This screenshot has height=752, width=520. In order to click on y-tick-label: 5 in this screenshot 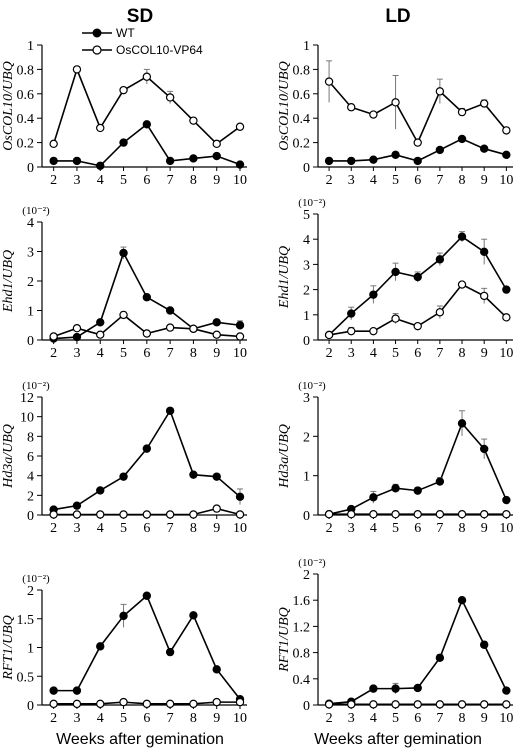, I will do `click(306, 215)`.